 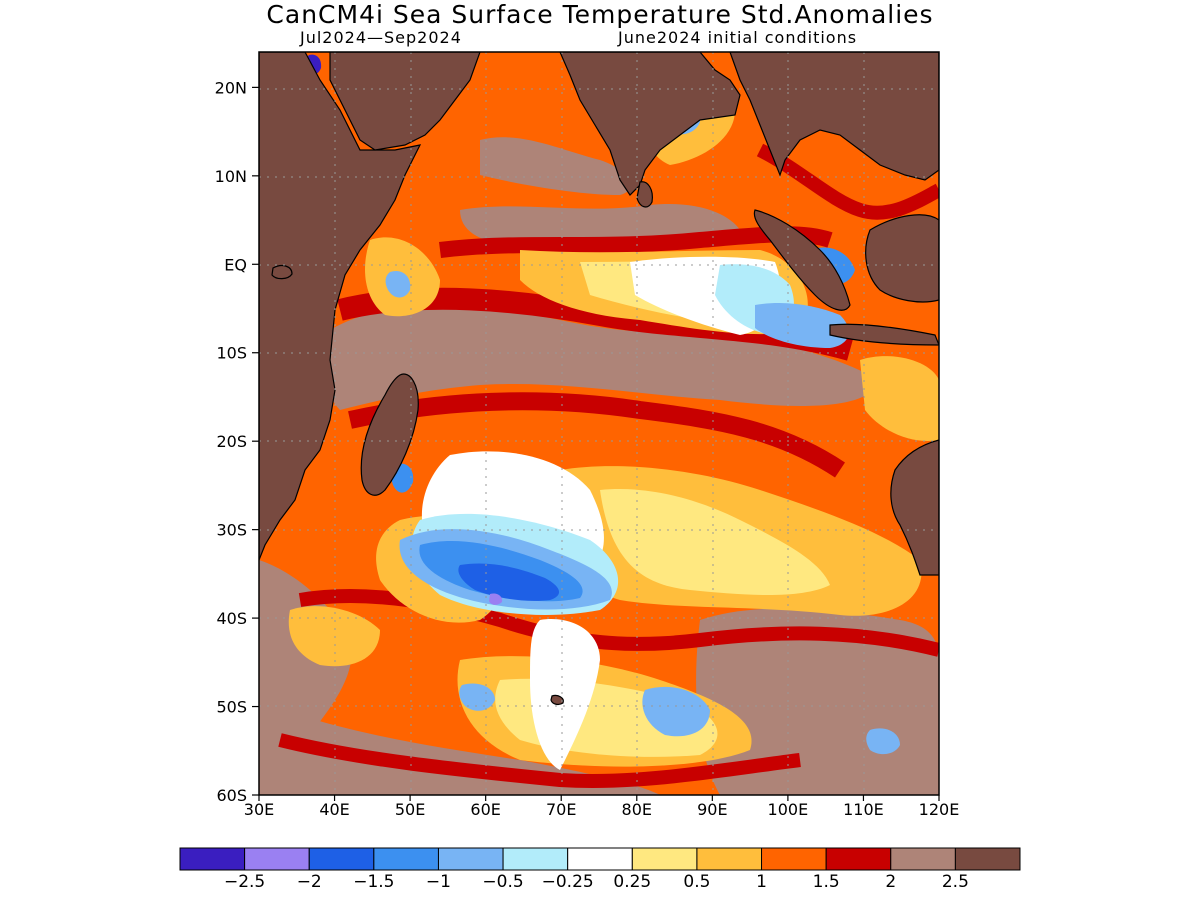 What do you see at coordinates (602, 807) in the screenshot?
I see `longitude-axis: 30E 40E 50E 60E 70E 80E 90E 100E 110E 120E` at bounding box center [602, 807].